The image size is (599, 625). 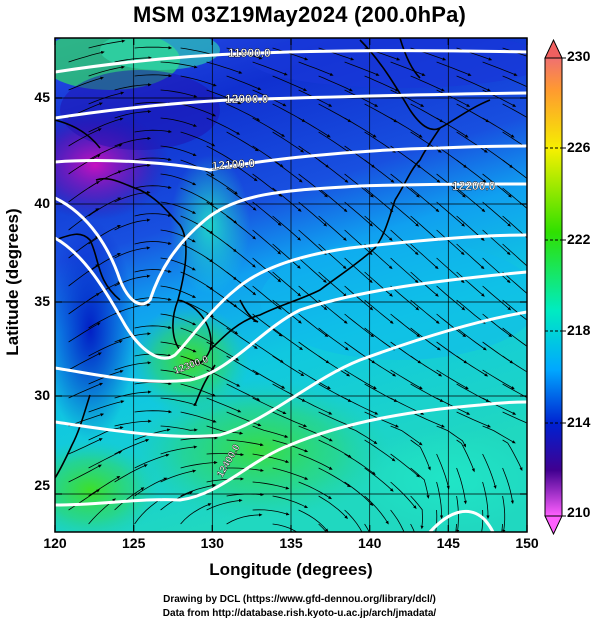 What do you see at coordinates (370, 543) in the screenshot?
I see `x-tick-label: 140` at bounding box center [370, 543].